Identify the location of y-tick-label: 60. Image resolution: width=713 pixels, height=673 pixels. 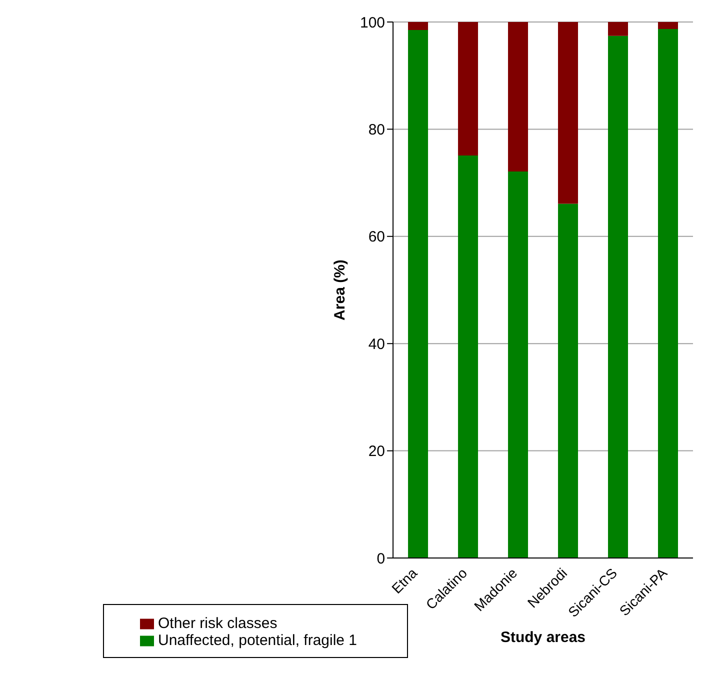
(377, 237).